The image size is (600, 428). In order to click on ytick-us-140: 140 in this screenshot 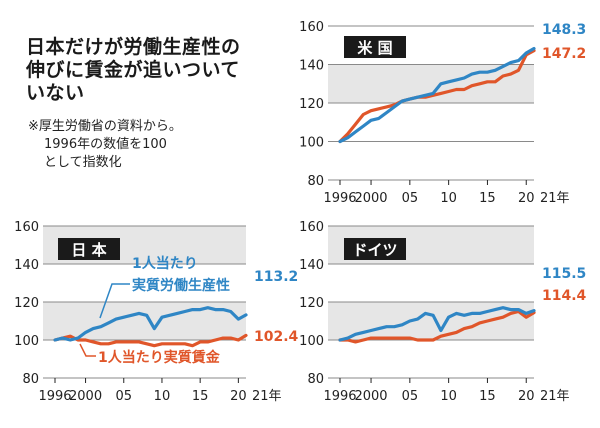, I will do `click(311, 66)`.